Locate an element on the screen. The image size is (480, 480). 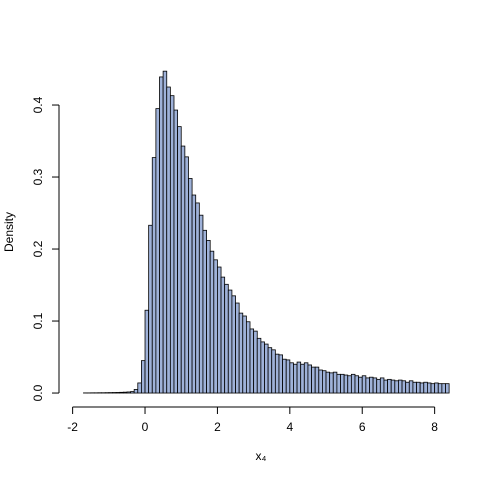
y-tick-label: 0.1 is located at coordinates (38, 320).